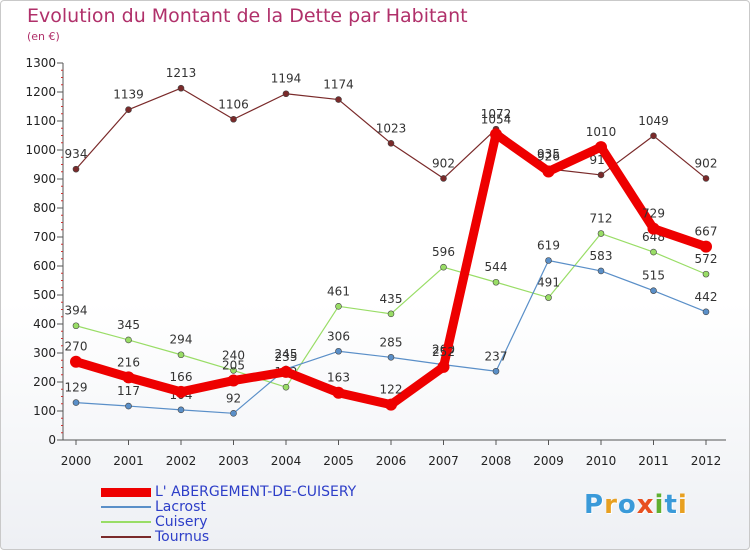  What do you see at coordinates (653, 121) in the screenshot?
I see `data-label: 1049` at bounding box center [653, 121].